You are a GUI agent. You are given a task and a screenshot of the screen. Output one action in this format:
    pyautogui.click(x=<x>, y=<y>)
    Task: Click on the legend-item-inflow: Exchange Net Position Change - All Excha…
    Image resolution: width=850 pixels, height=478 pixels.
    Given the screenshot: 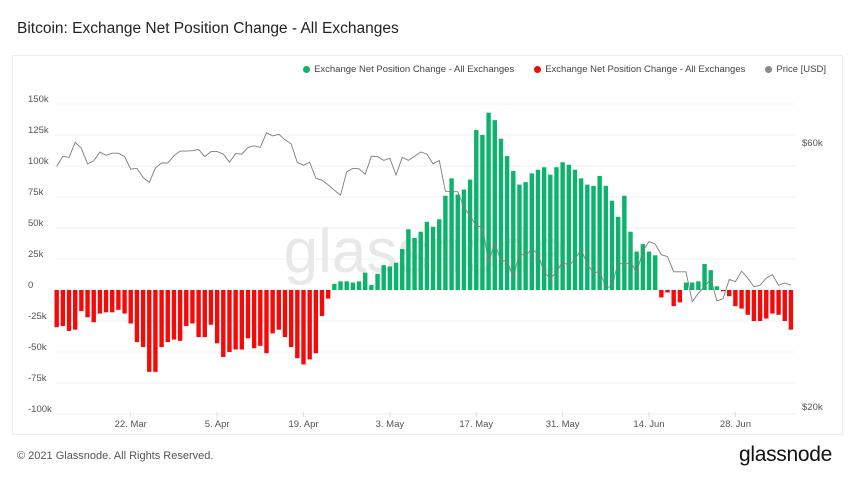 What is the action you would take?
    pyautogui.click(x=408, y=69)
    